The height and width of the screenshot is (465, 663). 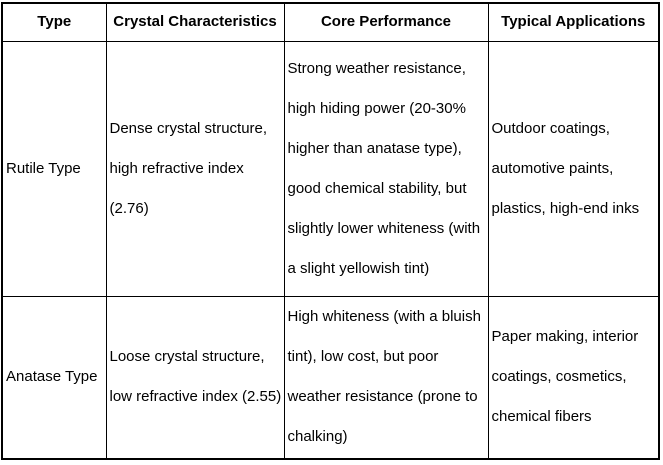 What do you see at coordinates (386, 22) in the screenshot?
I see `header-cell-core-performance: Core Performance` at bounding box center [386, 22].